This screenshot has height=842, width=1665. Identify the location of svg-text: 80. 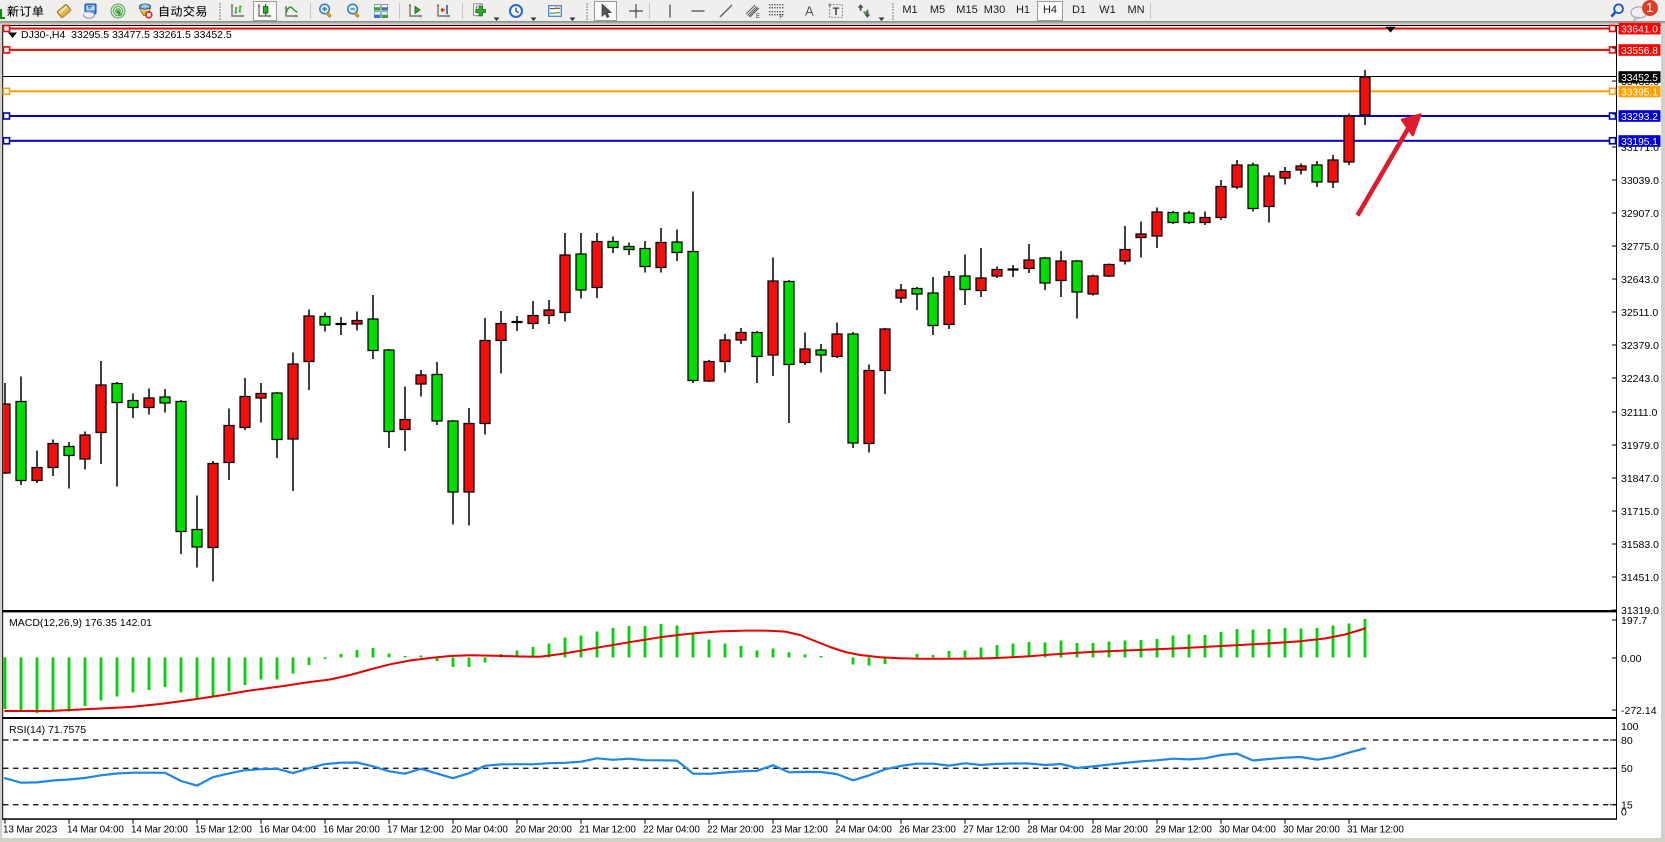
(1627, 741).